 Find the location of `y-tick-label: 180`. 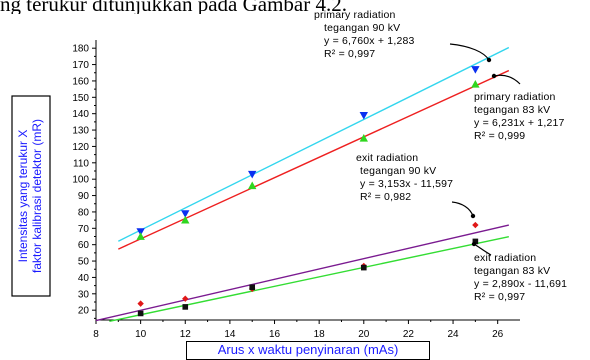

y-tick-label: 180 is located at coordinates (80, 49).